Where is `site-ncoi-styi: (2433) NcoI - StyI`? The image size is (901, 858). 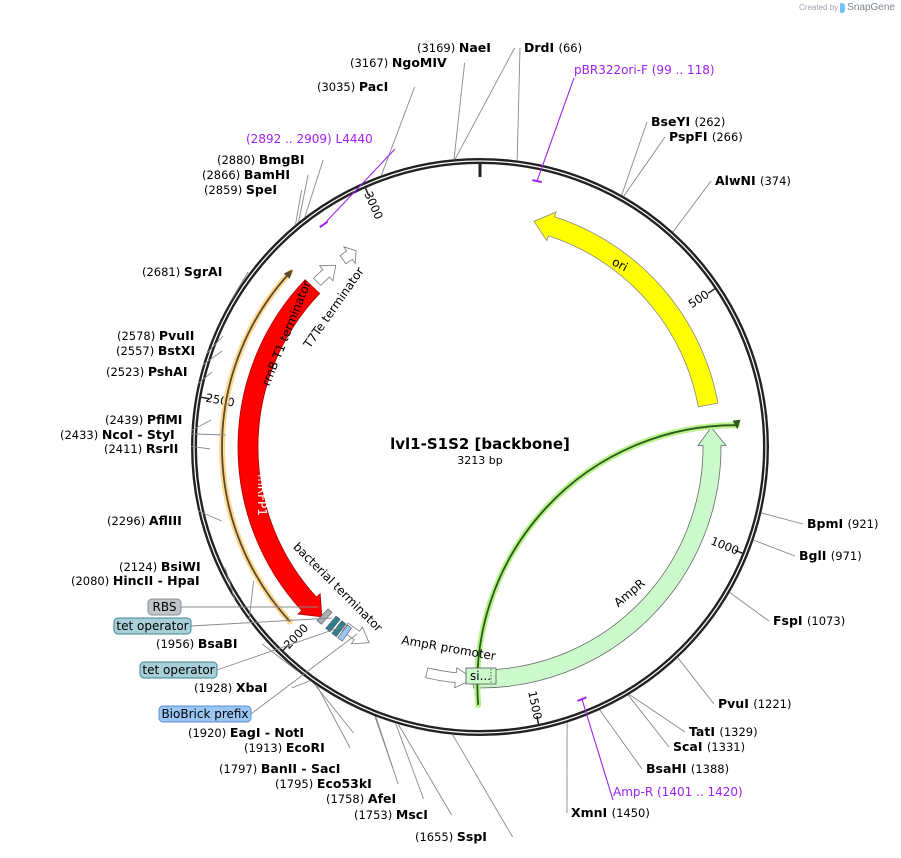
site-ncoi-styi: (2433) NcoI - StyI is located at coordinates (143, 434).